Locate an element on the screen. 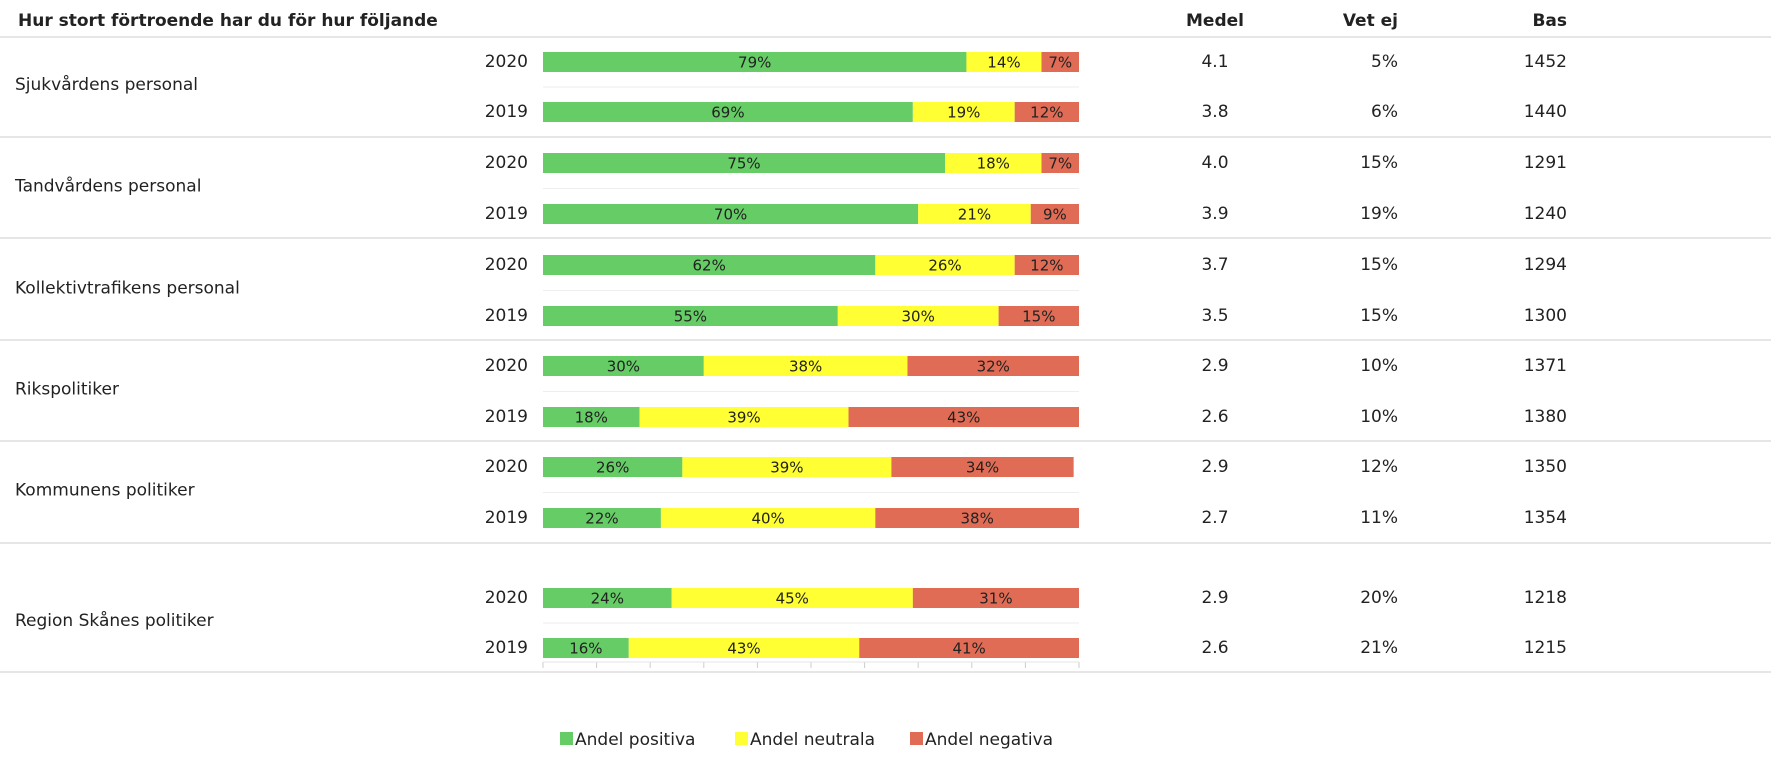 The image size is (1771, 782). table-cell: 1371 is located at coordinates (1545, 366).